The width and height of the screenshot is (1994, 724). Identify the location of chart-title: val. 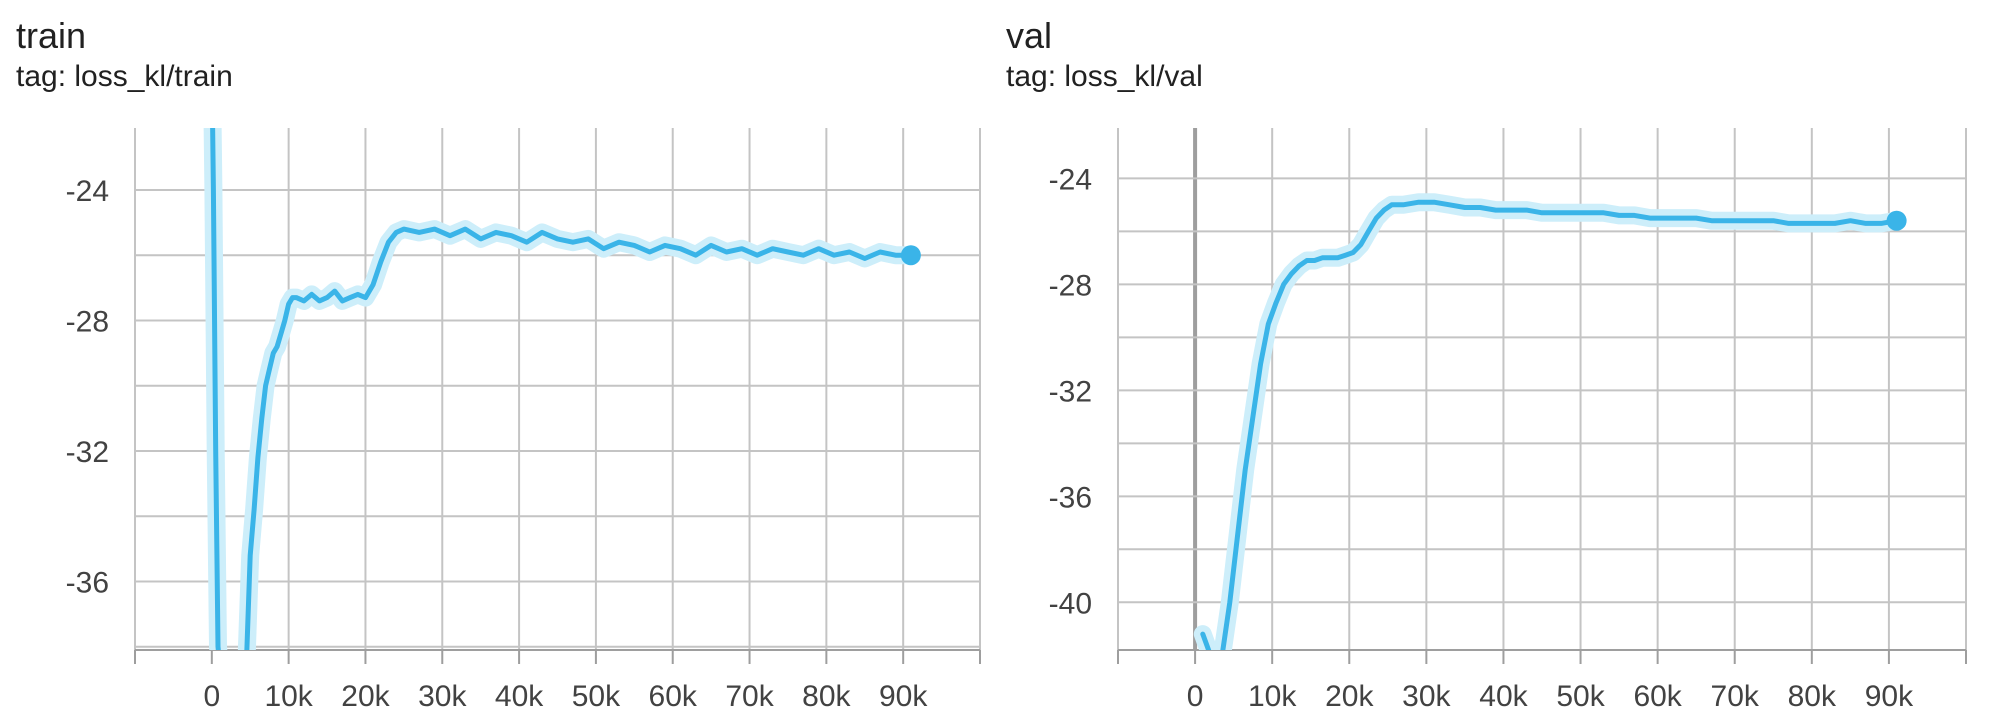
(1029, 35).